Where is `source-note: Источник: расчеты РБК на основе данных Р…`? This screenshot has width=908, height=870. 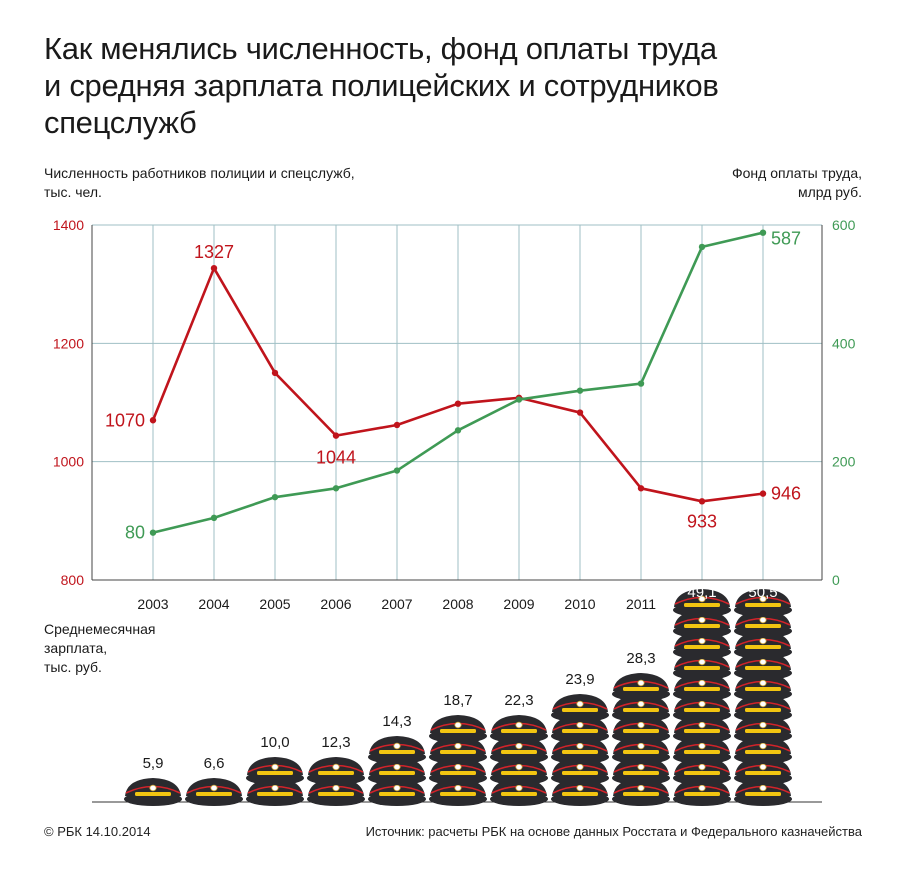 source-note: Источник: расчеты РБК на основе данных Р… is located at coordinates (613, 831).